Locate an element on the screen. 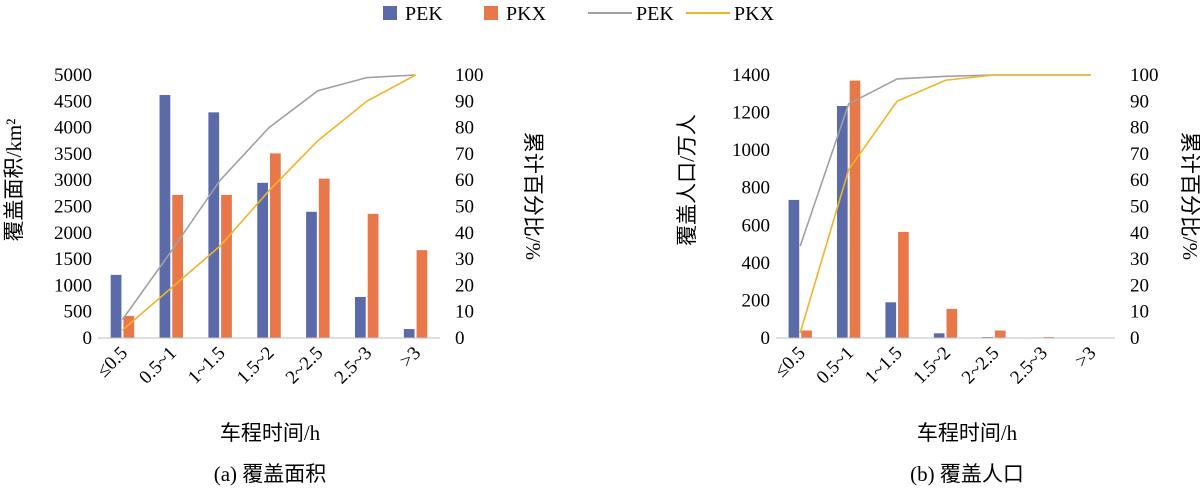 This screenshot has height=489, width=1200. chart-a-line-pek is located at coordinates (268, 197).